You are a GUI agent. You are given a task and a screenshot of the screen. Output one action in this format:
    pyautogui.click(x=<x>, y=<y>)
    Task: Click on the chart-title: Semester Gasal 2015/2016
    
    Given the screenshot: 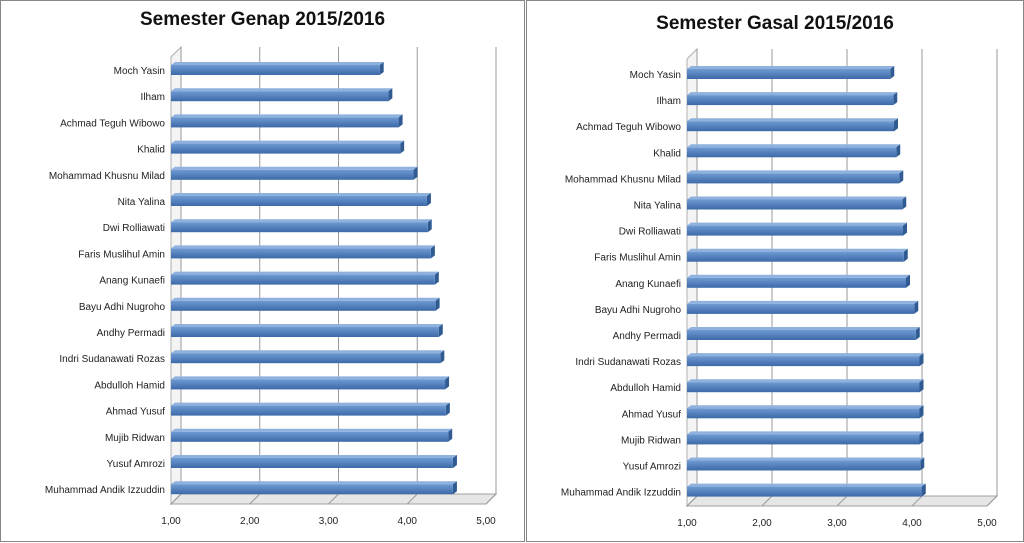 What is the action you would take?
    pyautogui.click(x=775, y=23)
    